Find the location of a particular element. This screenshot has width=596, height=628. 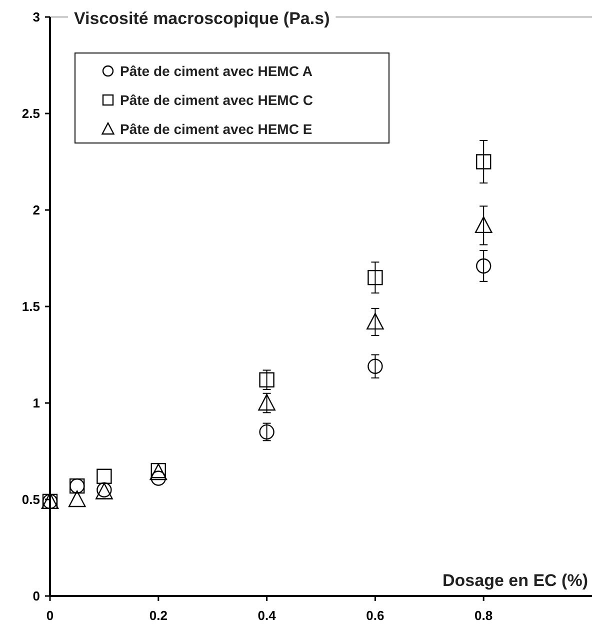

y-tick-label: 2.5 is located at coordinates (31, 114).